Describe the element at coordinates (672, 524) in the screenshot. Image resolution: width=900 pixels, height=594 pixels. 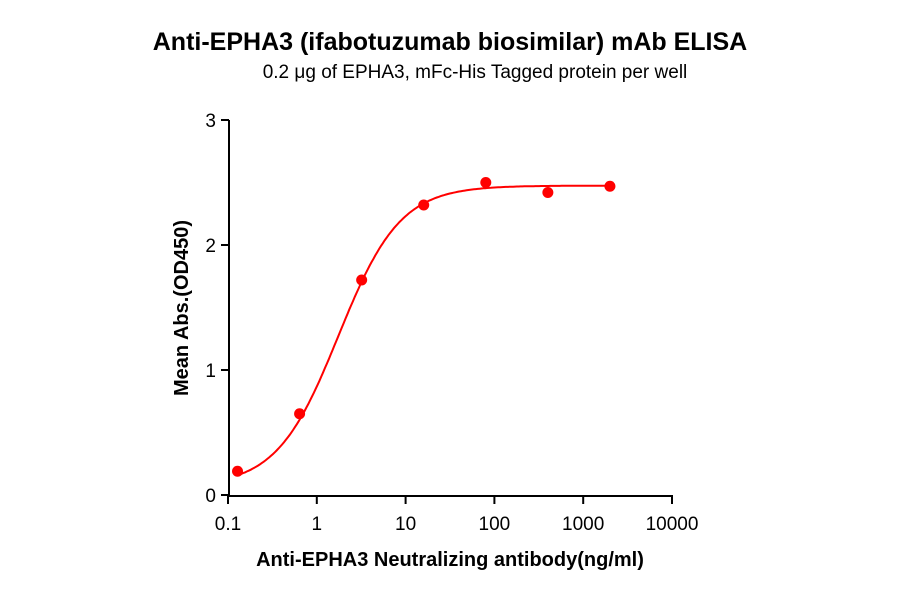
I see `x-tick-label: 10000` at that location.